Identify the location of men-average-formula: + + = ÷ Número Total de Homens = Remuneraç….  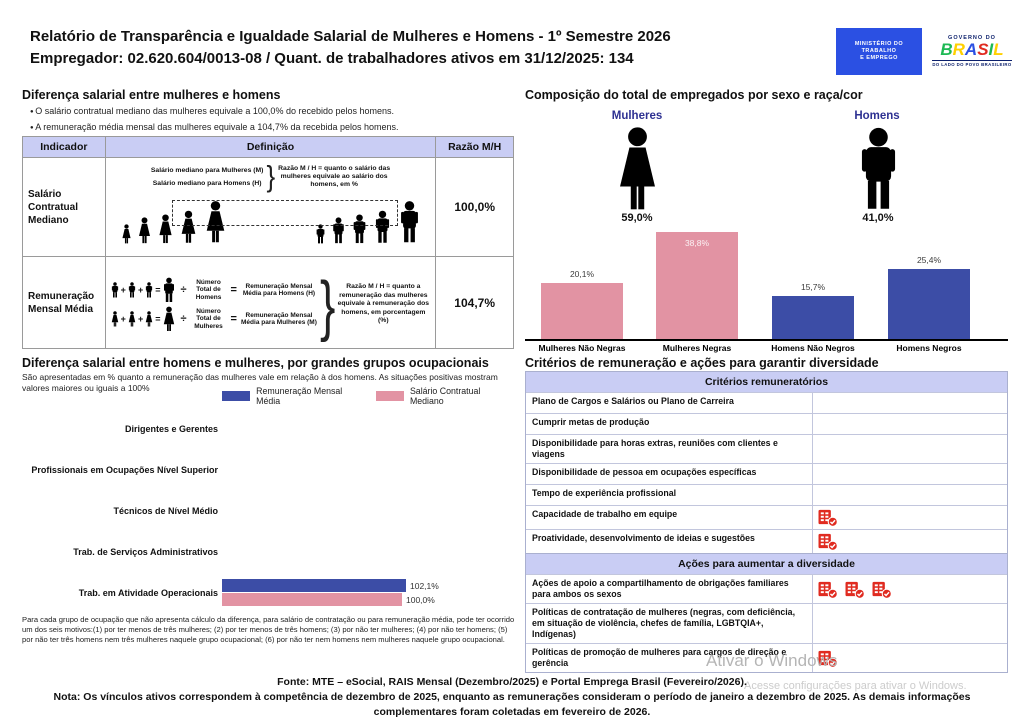
(214, 290).